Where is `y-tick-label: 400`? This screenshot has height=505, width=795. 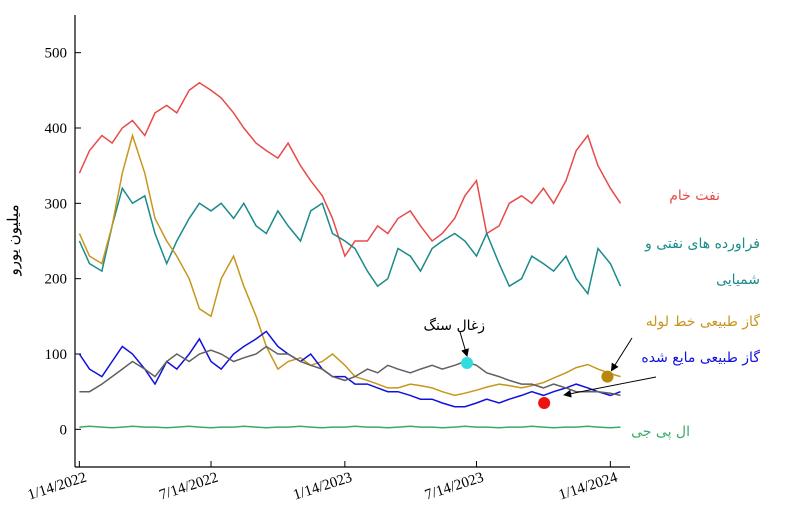
y-tick-label: 400 is located at coordinates (56, 129).